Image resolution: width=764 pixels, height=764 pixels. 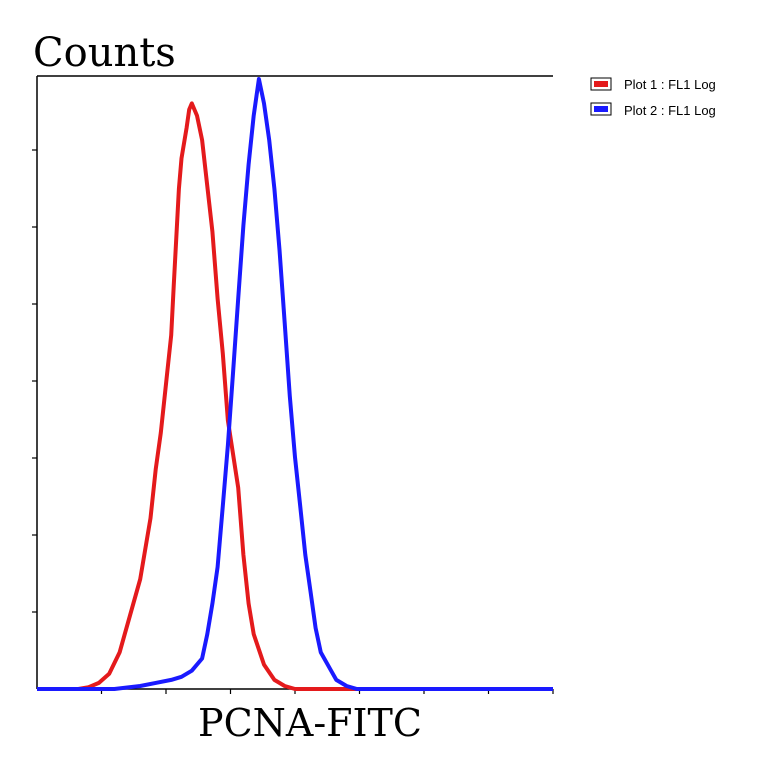 I want to click on legend: Plot 1 : FL1 Log Plot 2 : FL1 Log, so click(x=653, y=97).